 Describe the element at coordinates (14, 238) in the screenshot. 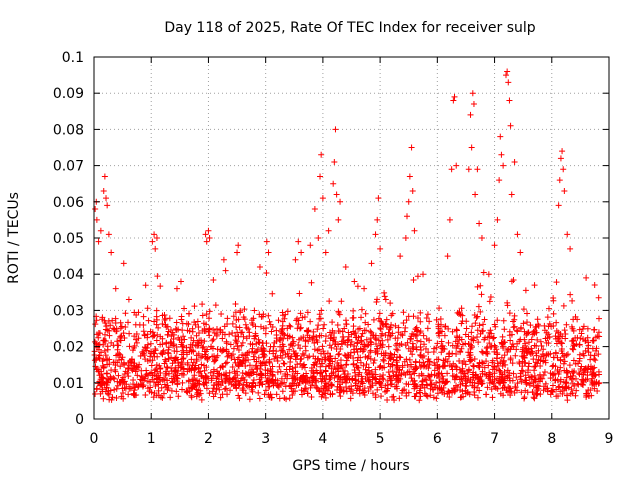

I see `y-axis-label: ROTI / TECUs` at that location.